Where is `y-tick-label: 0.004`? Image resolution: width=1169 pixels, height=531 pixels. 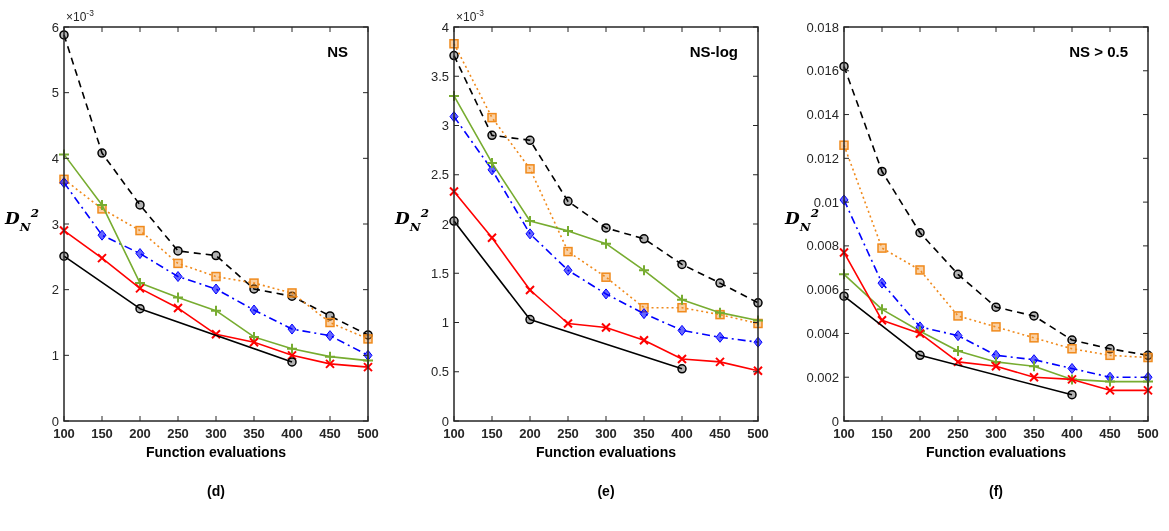
y-tick-label: 0.004 is located at coordinates (822, 333).